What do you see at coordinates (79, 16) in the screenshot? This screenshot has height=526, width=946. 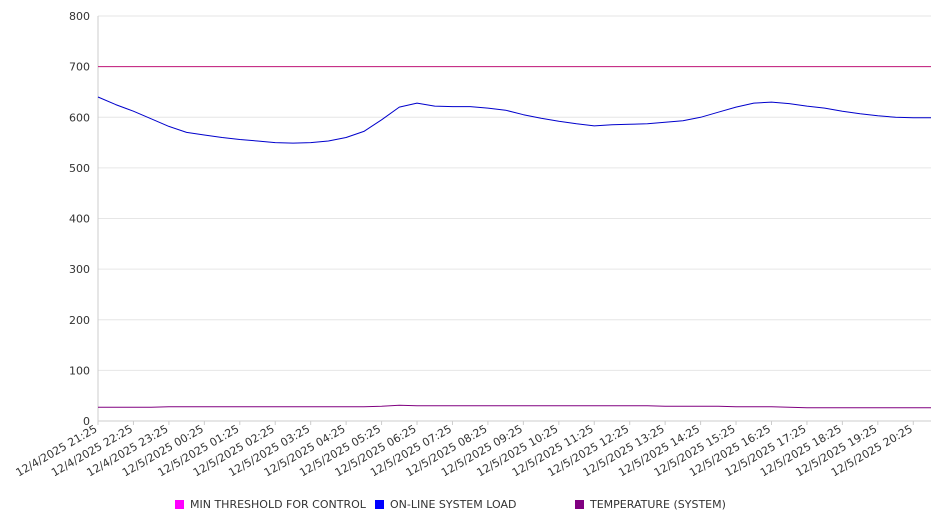 I see `y-tick-label: 800` at bounding box center [79, 16].